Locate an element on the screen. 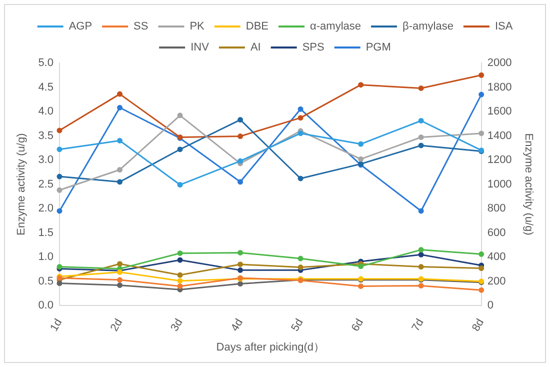  y2-tick-label: 800 is located at coordinates (496, 208).